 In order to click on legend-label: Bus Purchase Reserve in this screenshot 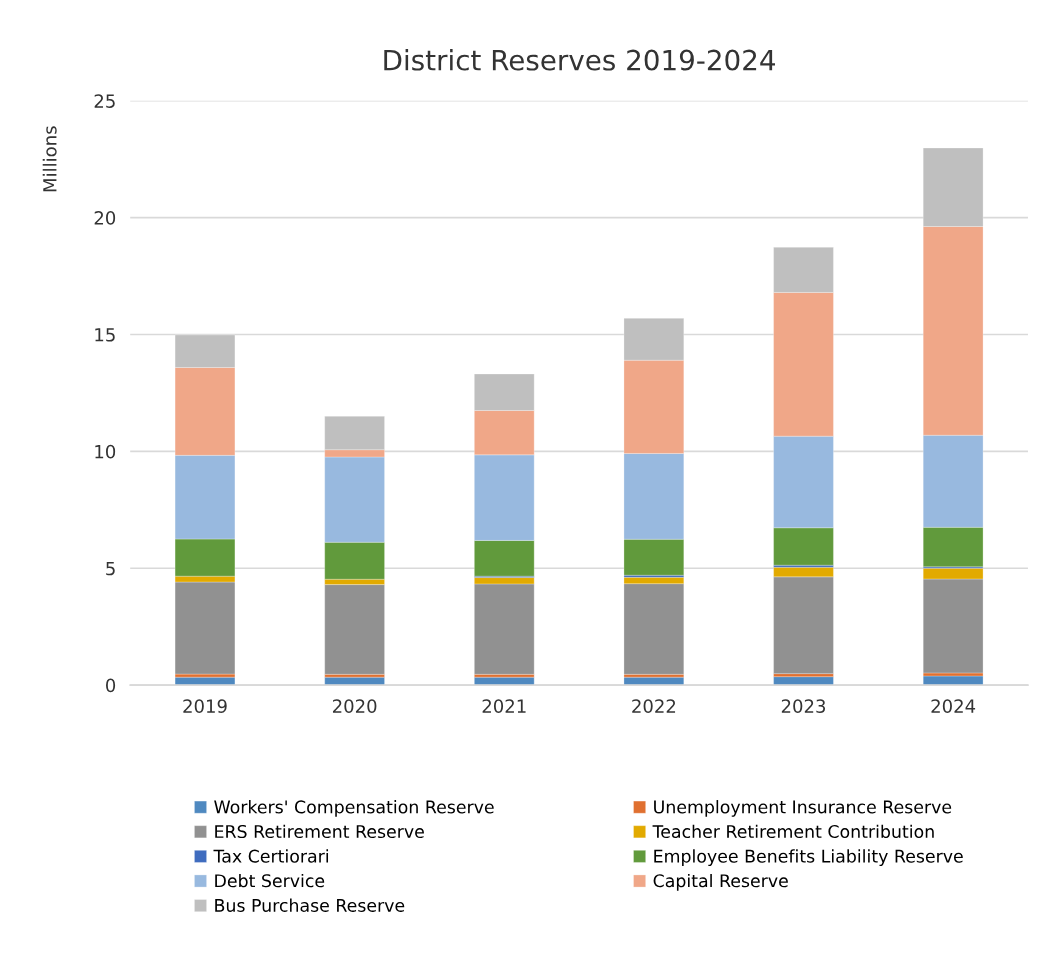, I will do `click(310, 905)`.